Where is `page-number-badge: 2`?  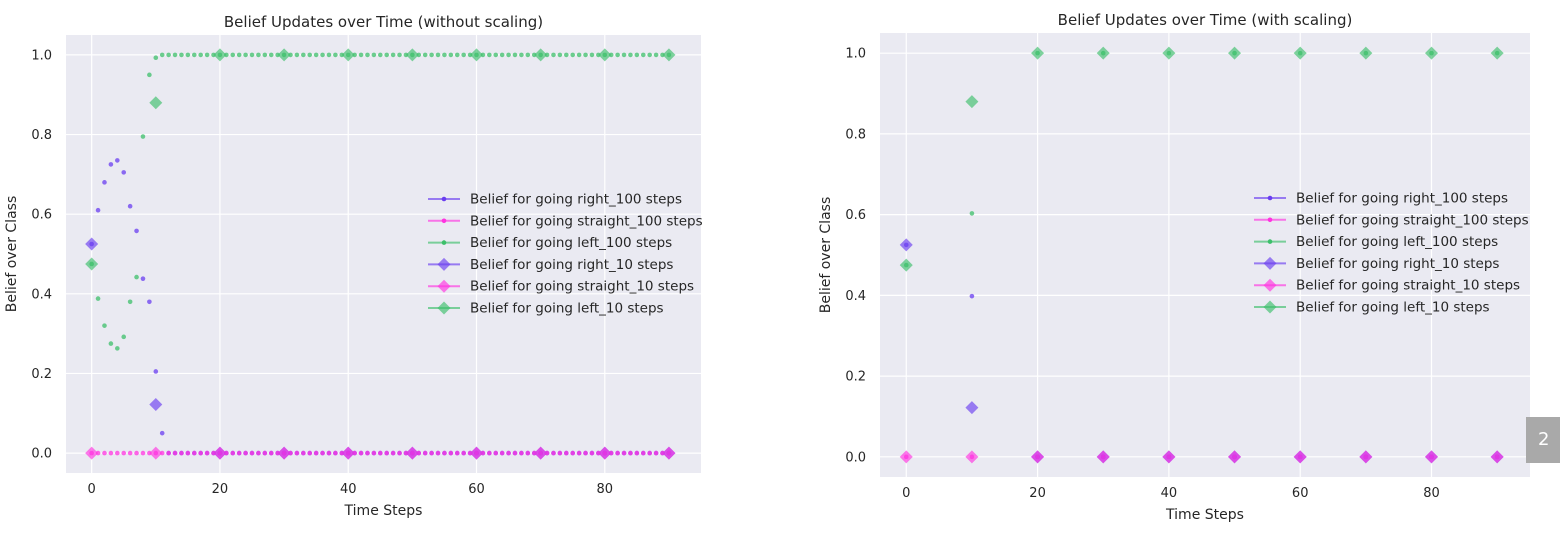 page-number-badge: 2 is located at coordinates (1543, 440).